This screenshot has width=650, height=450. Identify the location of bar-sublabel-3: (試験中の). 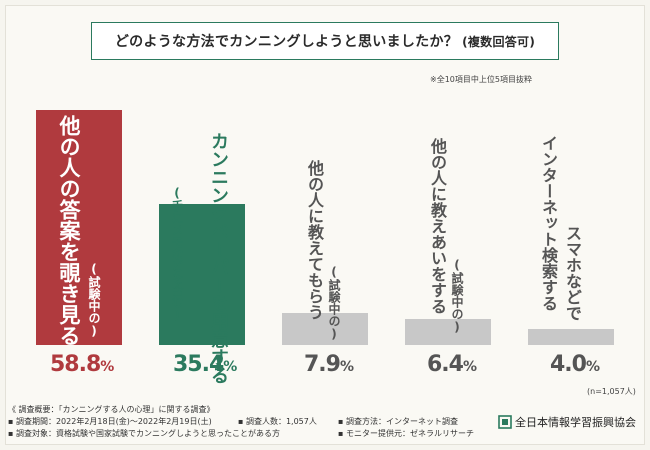
(334, 303).